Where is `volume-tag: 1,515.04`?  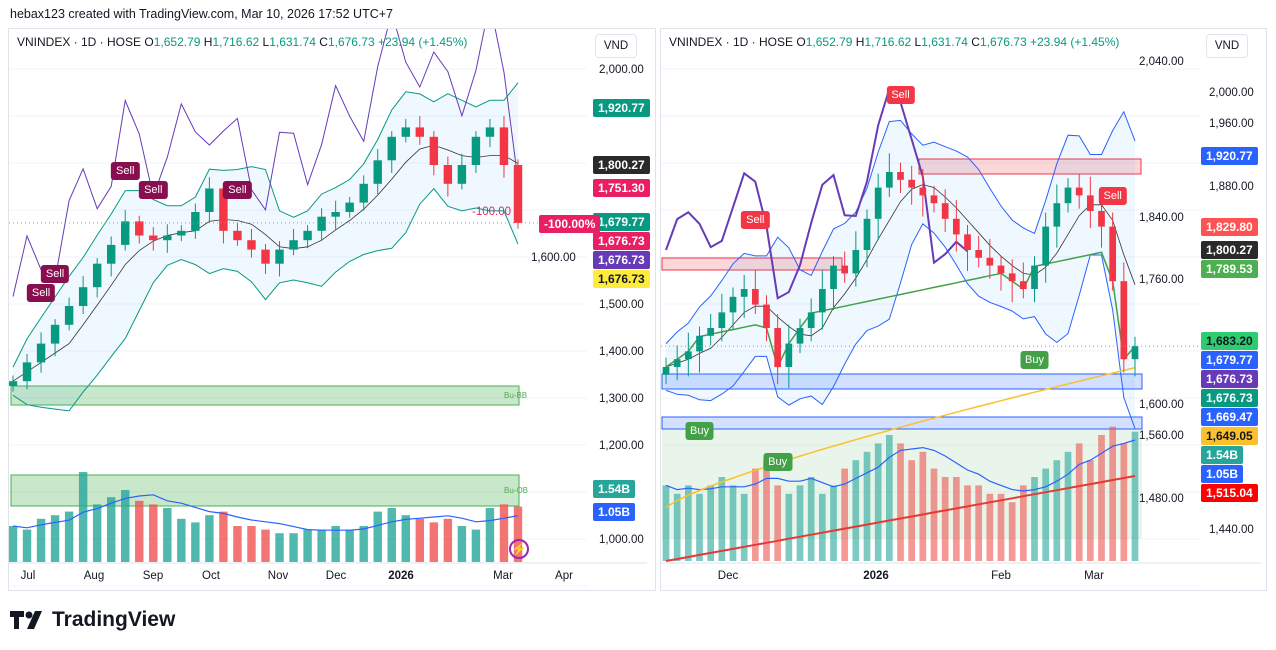 volume-tag: 1,515.04 is located at coordinates (1229, 493).